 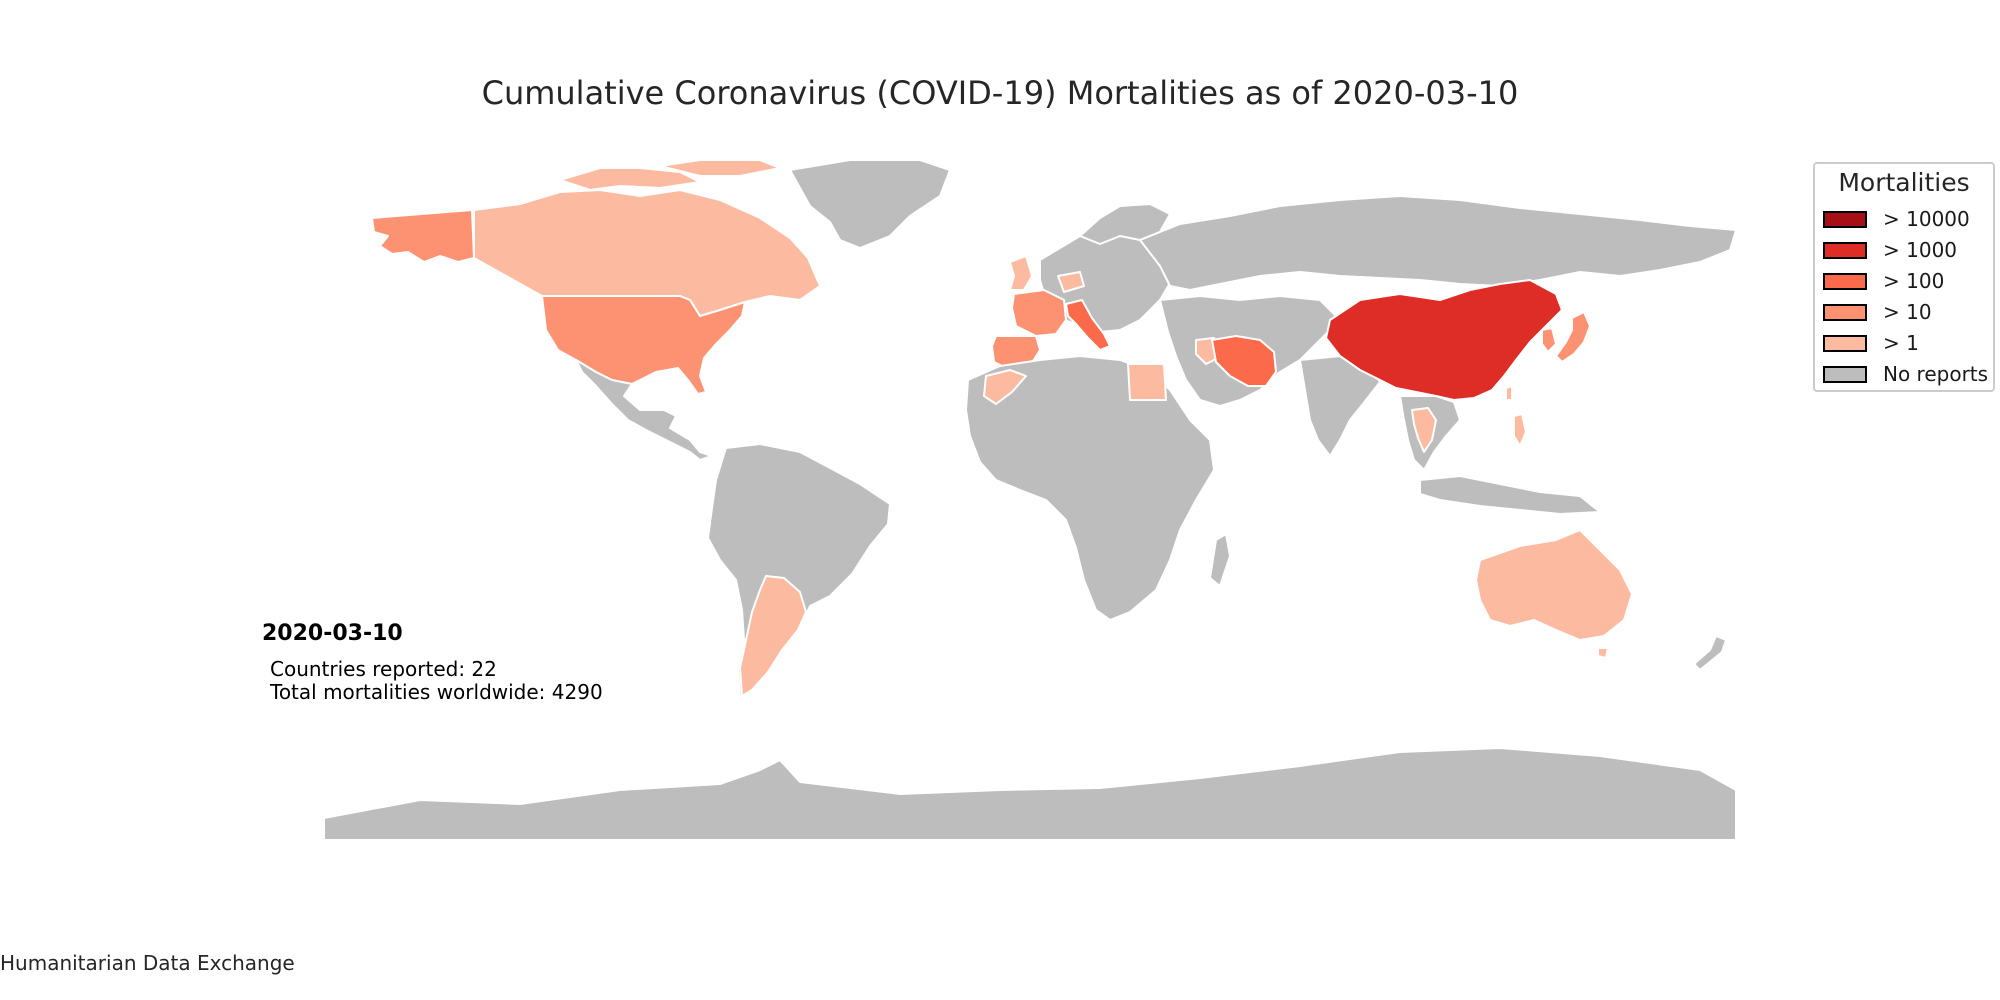 I want to click on region-new-zealand, so click(x=1710, y=653).